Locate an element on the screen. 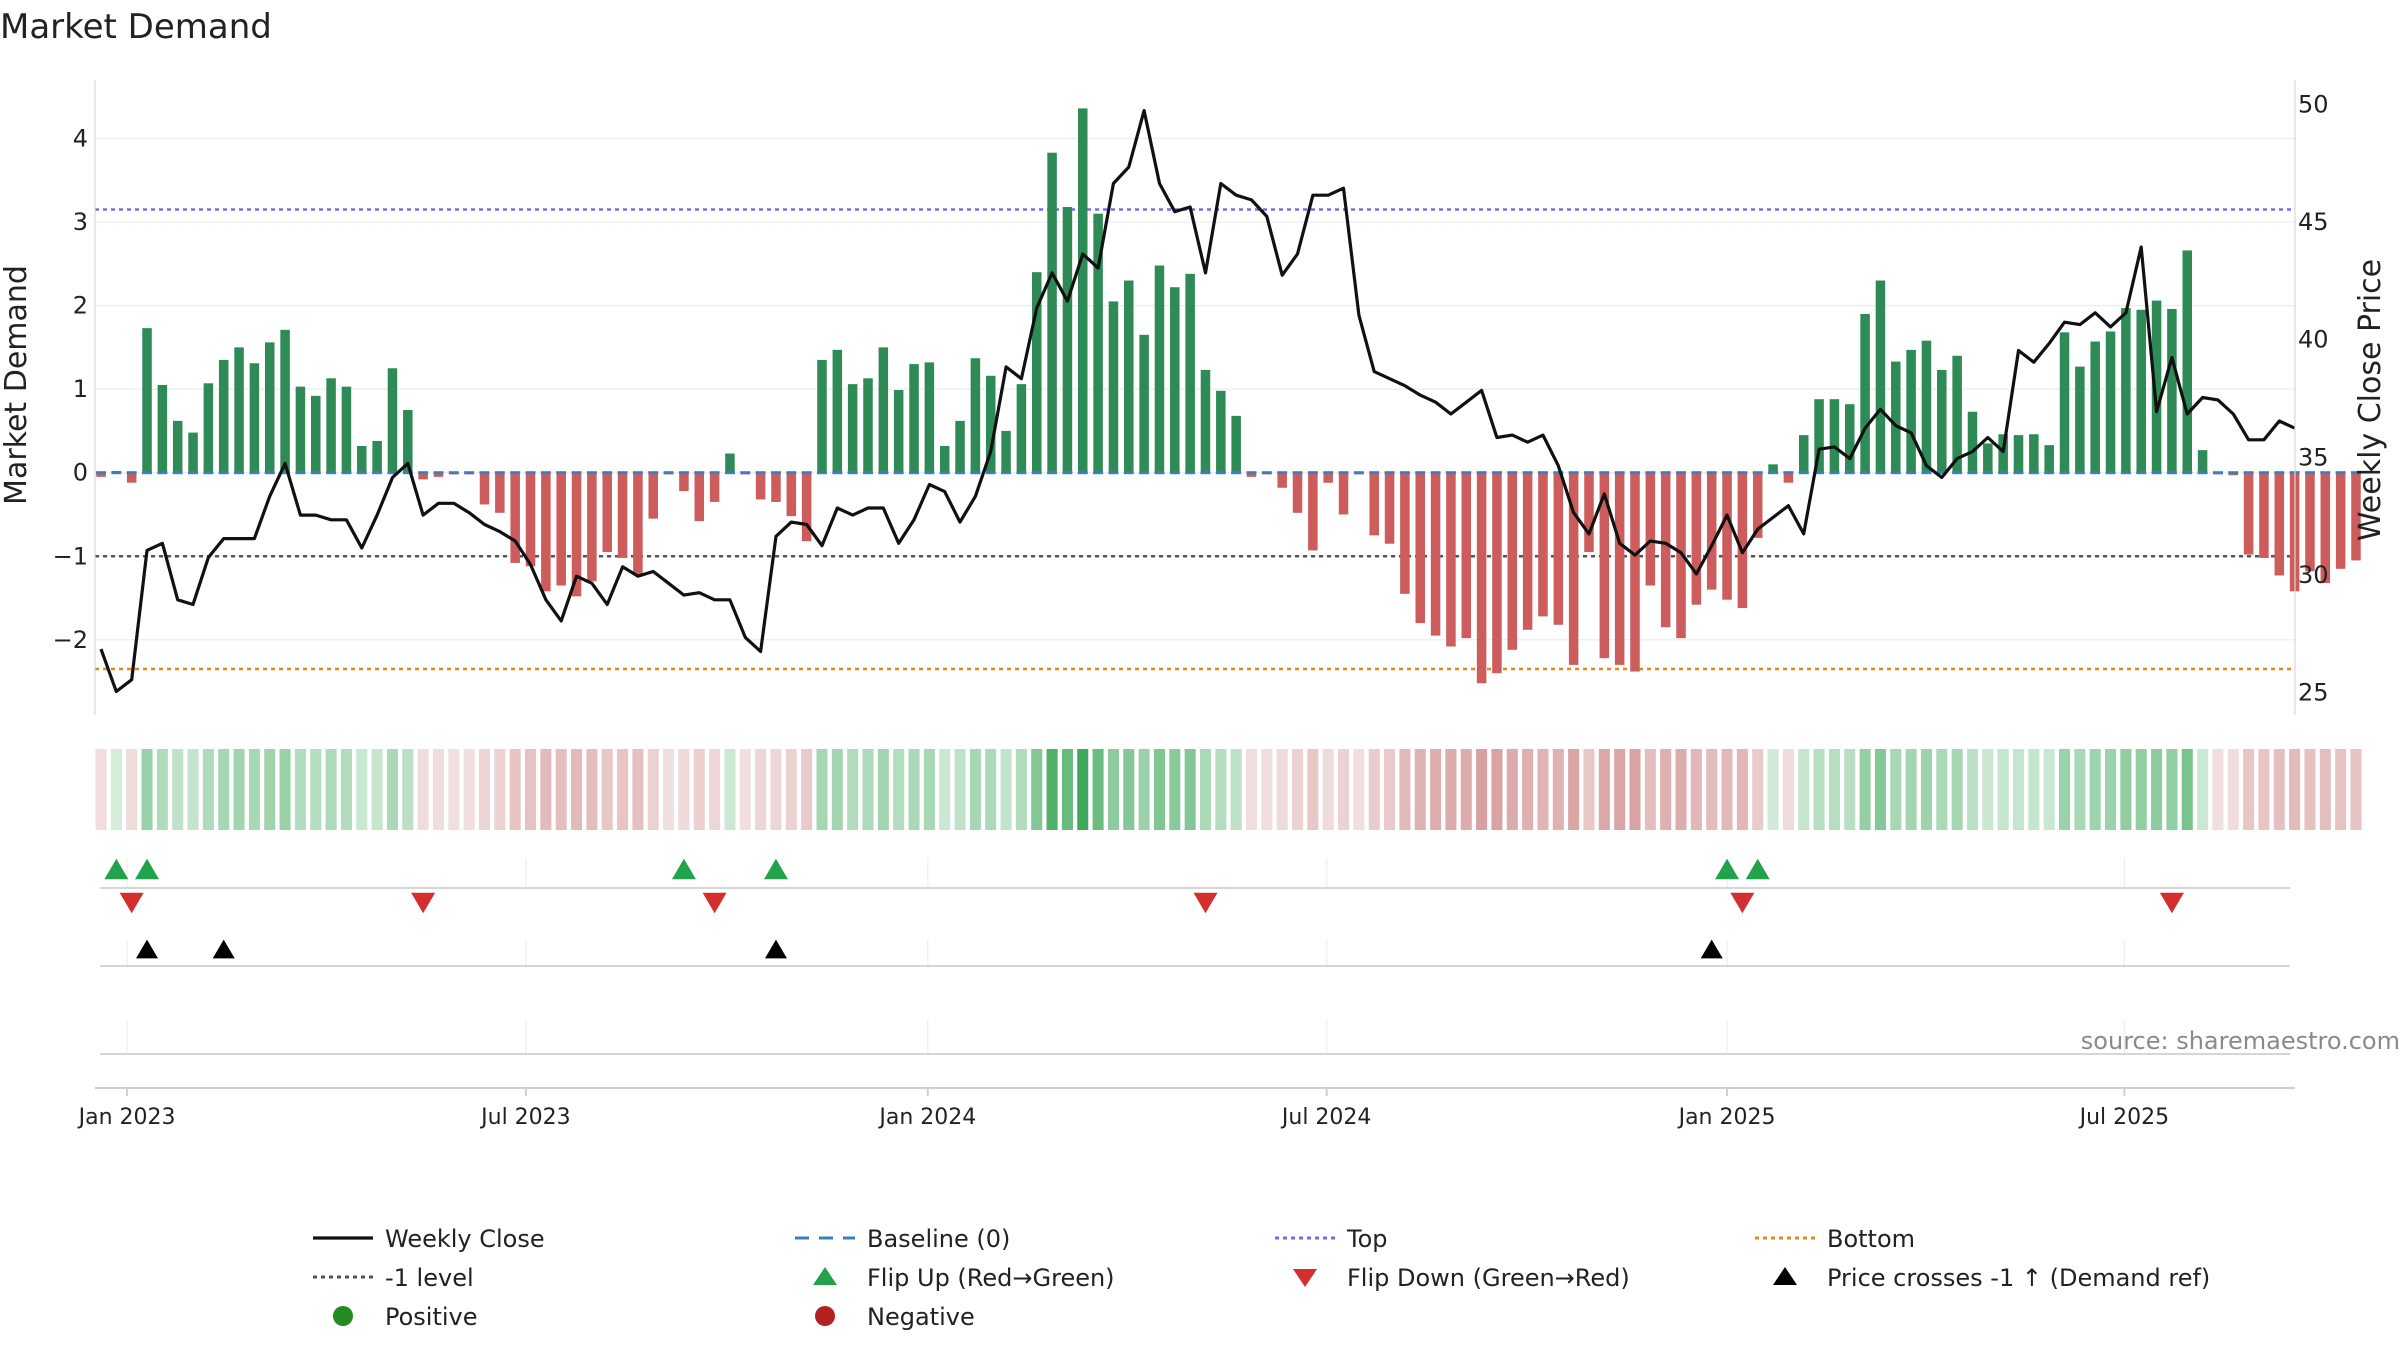 This screenshot has width=2400, height=1350. y2-tick-label: 25 is located at coordinates (2313, 692).